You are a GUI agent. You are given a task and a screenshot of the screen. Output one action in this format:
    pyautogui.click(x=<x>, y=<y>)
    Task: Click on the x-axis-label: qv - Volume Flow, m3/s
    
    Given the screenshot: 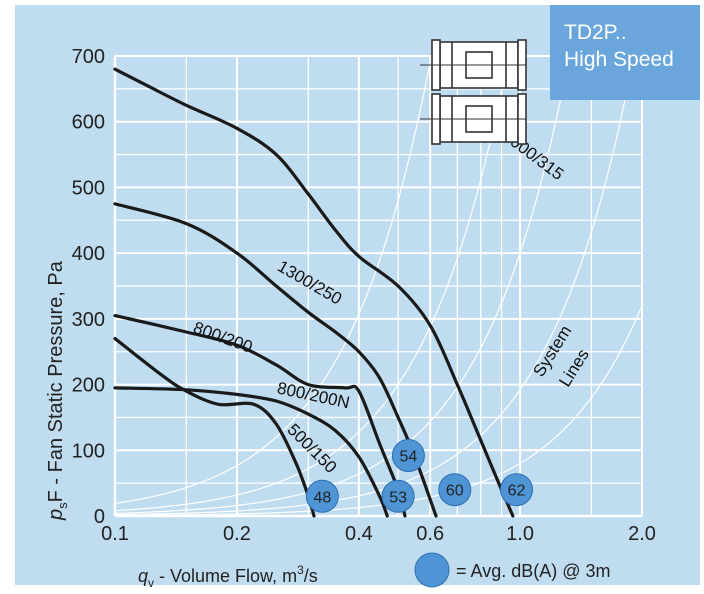 What is the action you would take?
    pyautogui.click(x=228, y=576)
    